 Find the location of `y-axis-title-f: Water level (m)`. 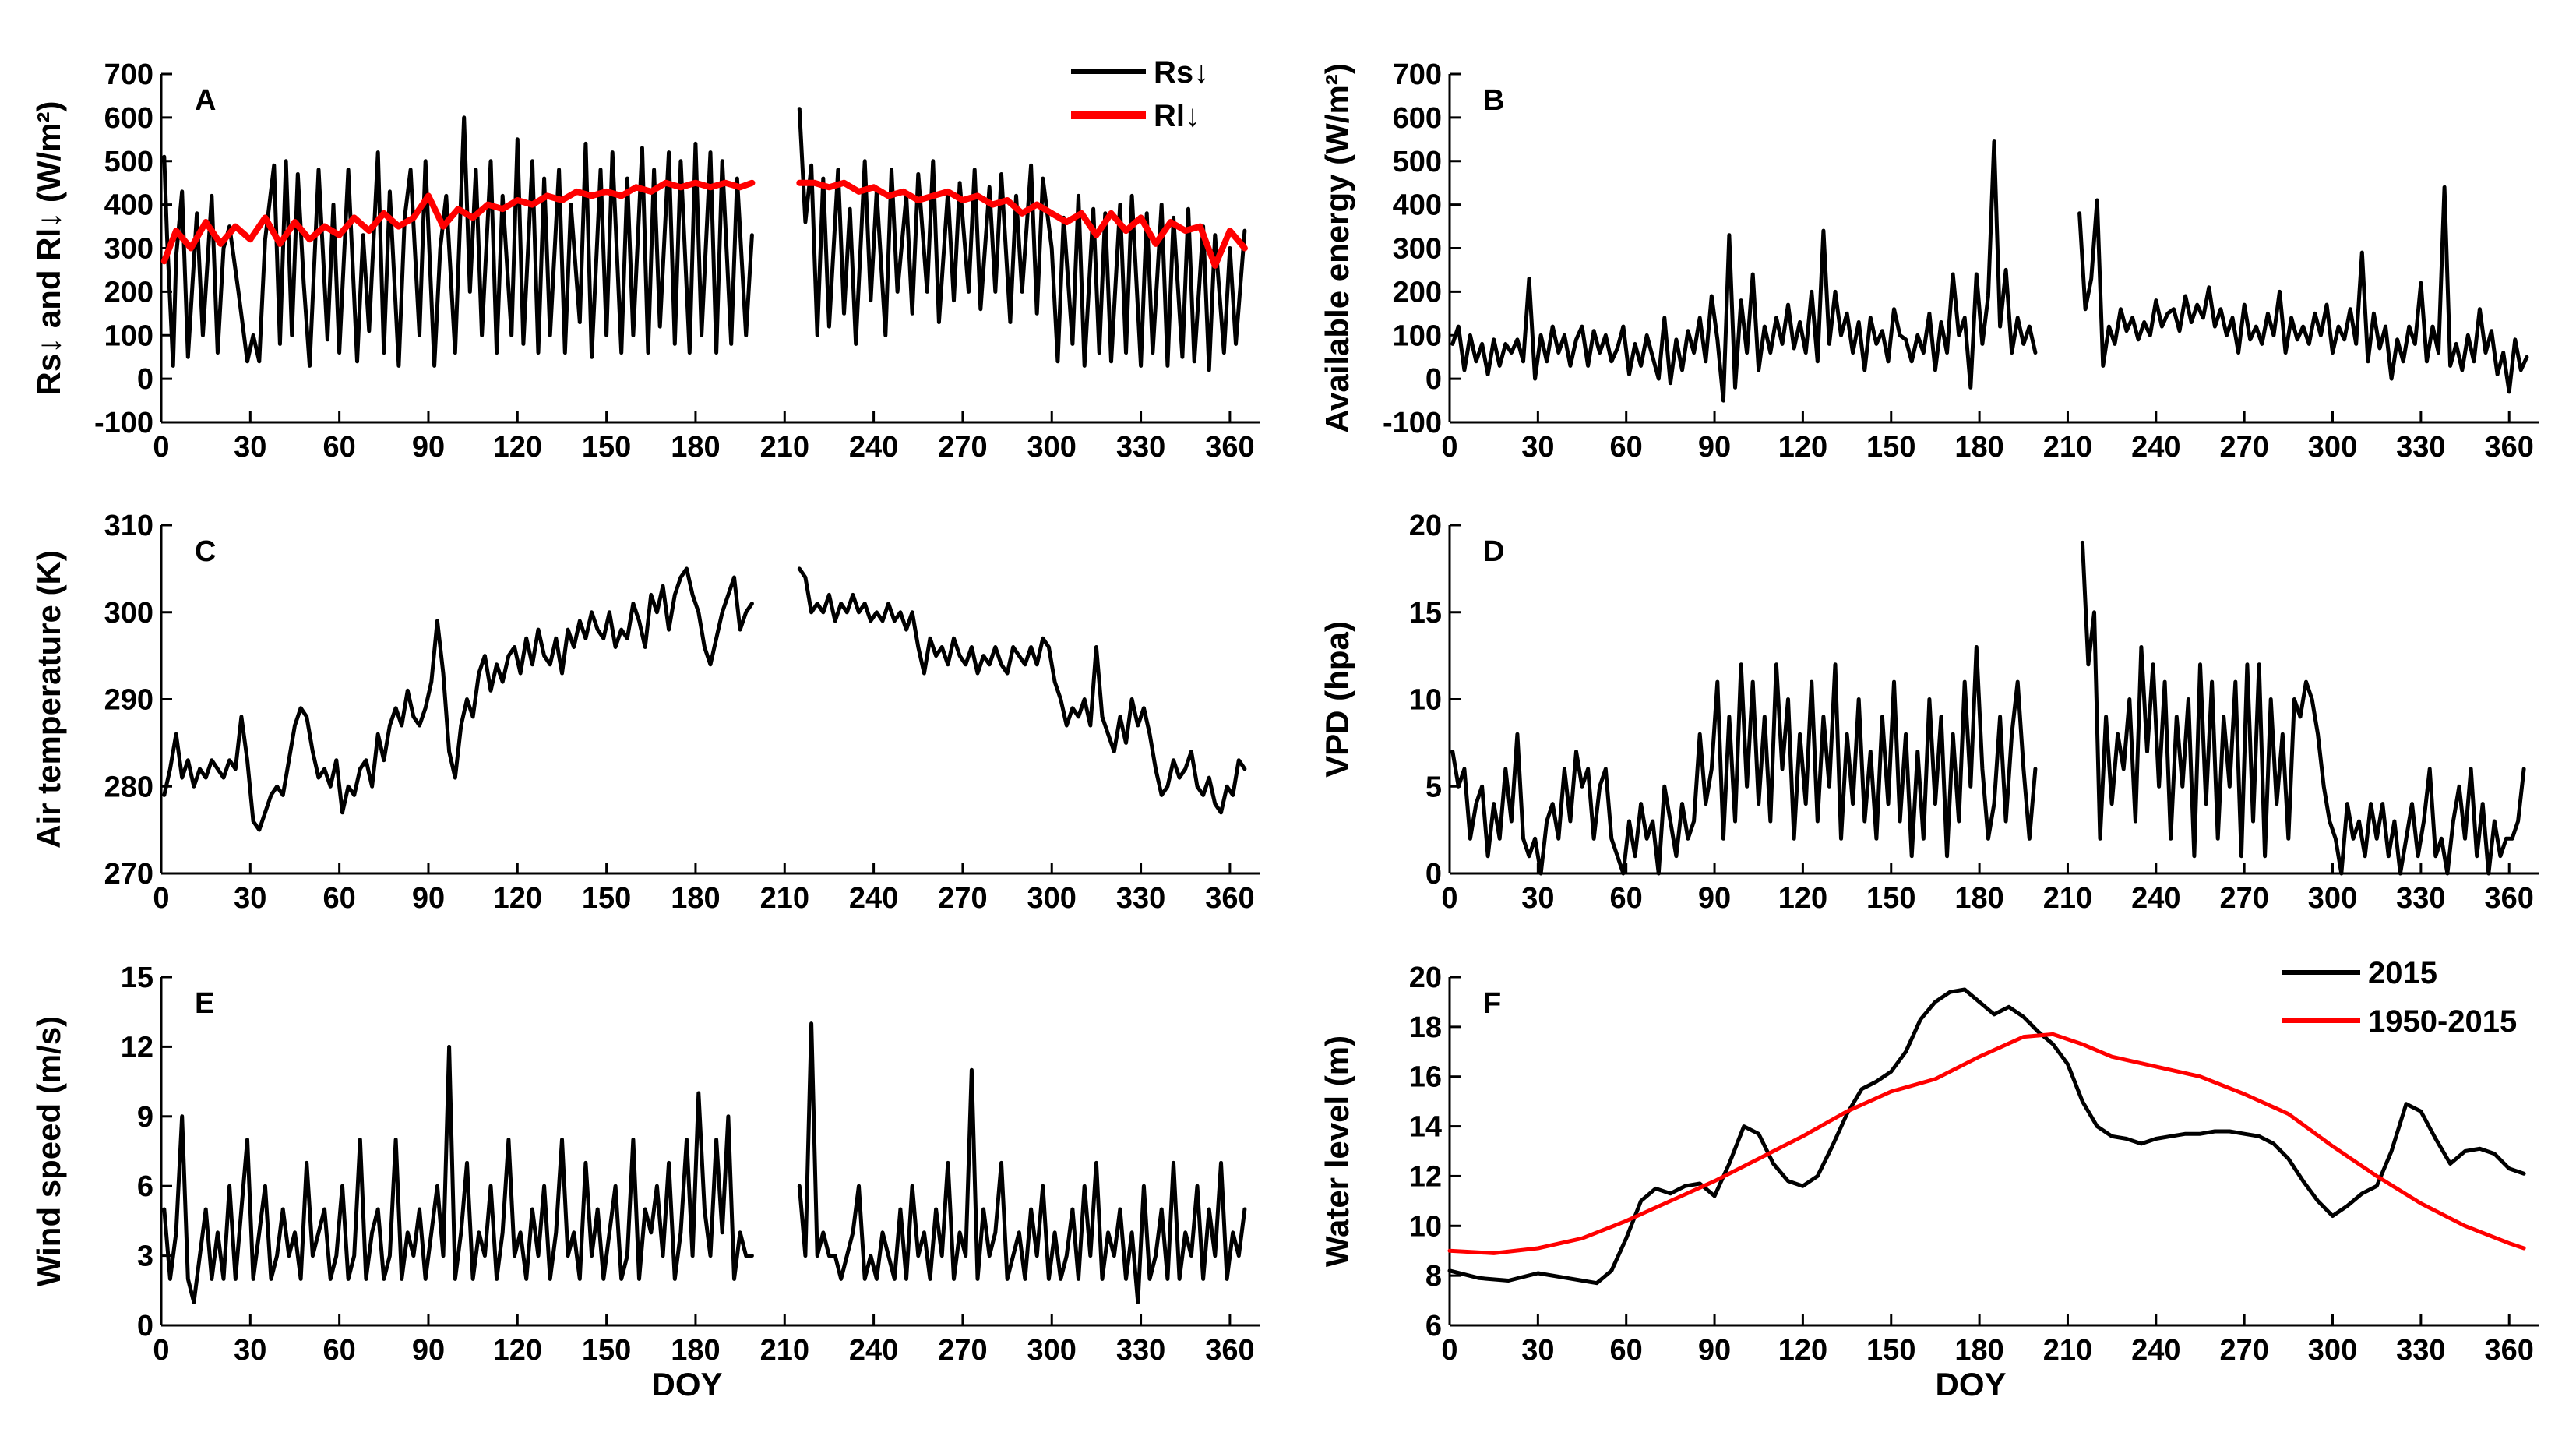

y-axis-title-f: Water level (m) is located at coordinates (1337, 1151).